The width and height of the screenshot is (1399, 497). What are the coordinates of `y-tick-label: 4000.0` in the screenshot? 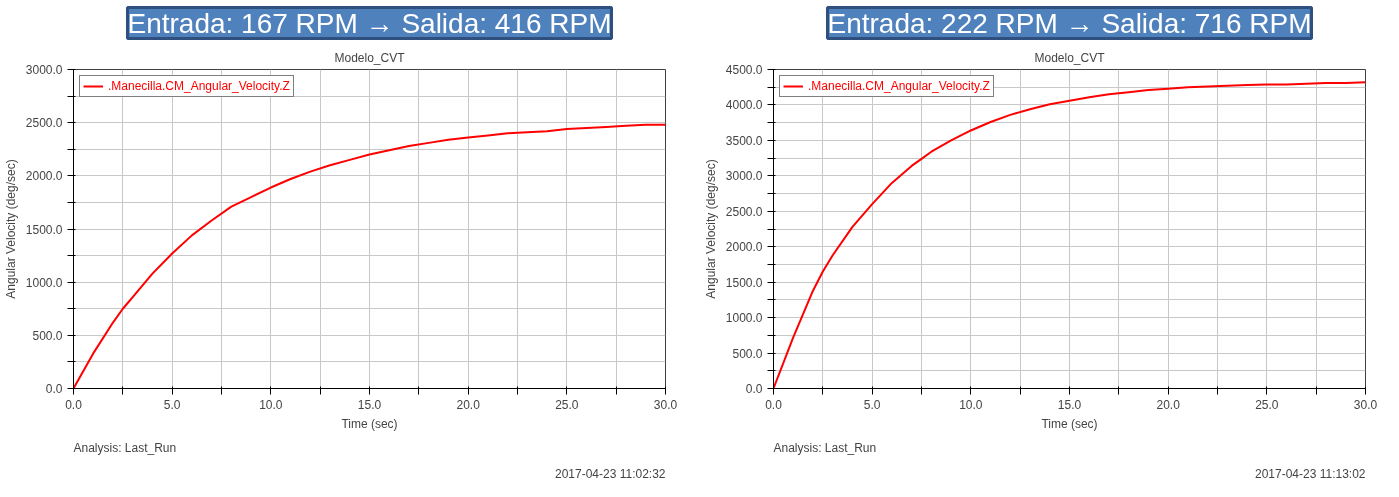 It's located at (744, 105).